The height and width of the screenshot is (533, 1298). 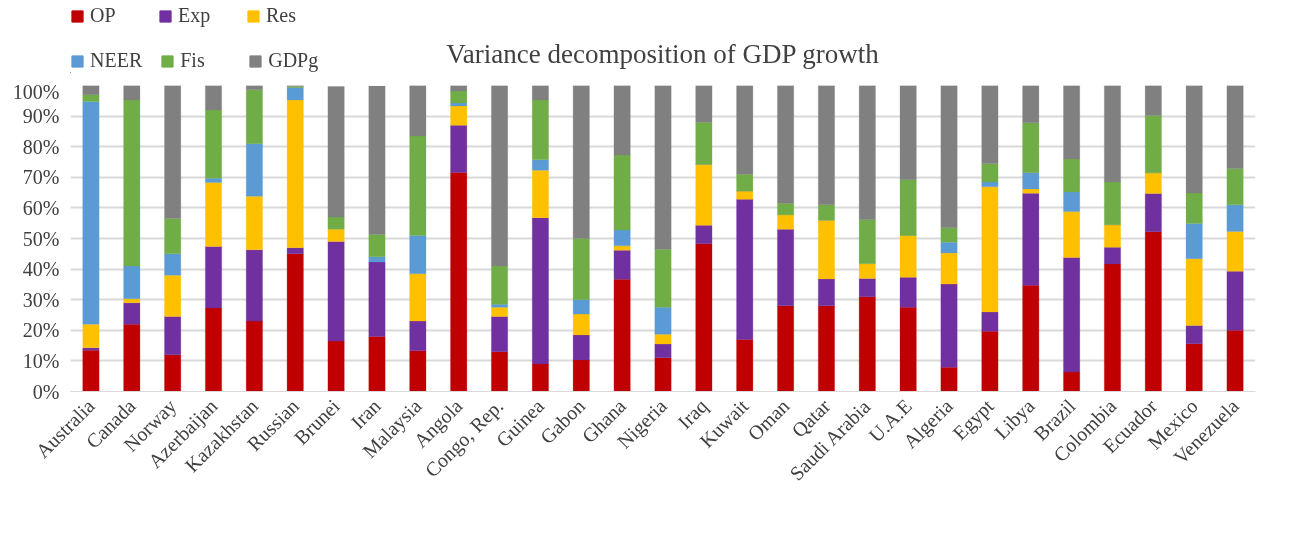 I want to click on legend-label: GDPg, so click(x=293, y=60).